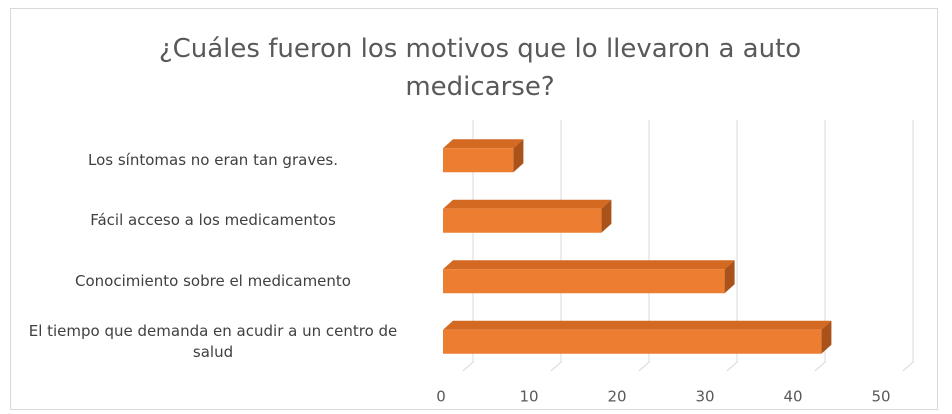  What do you see at coordinates (441, 397) in the screenshot?
I see `x-tick-label: 0` at bounding box center [441, 397].